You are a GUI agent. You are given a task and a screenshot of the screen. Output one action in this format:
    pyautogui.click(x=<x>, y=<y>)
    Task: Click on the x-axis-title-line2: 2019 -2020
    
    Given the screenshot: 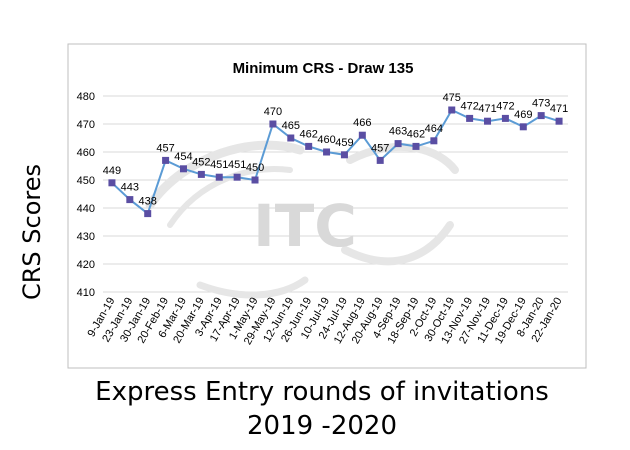 What is the action you would take?
    pyautogui.click(x=322, y=426)
    